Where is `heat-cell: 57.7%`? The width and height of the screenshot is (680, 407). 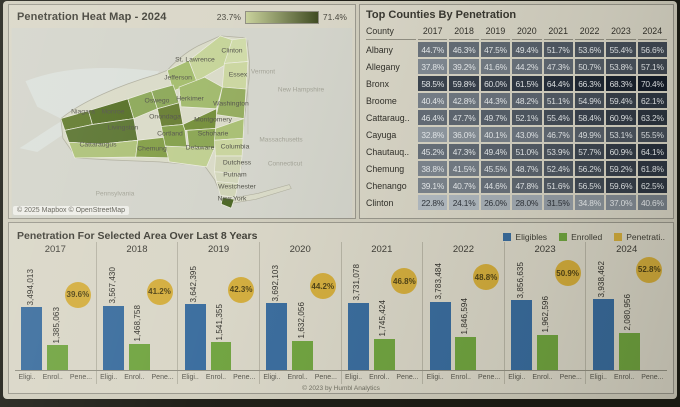
heat-cell: 57.7% is located at coordinates (589, 151).